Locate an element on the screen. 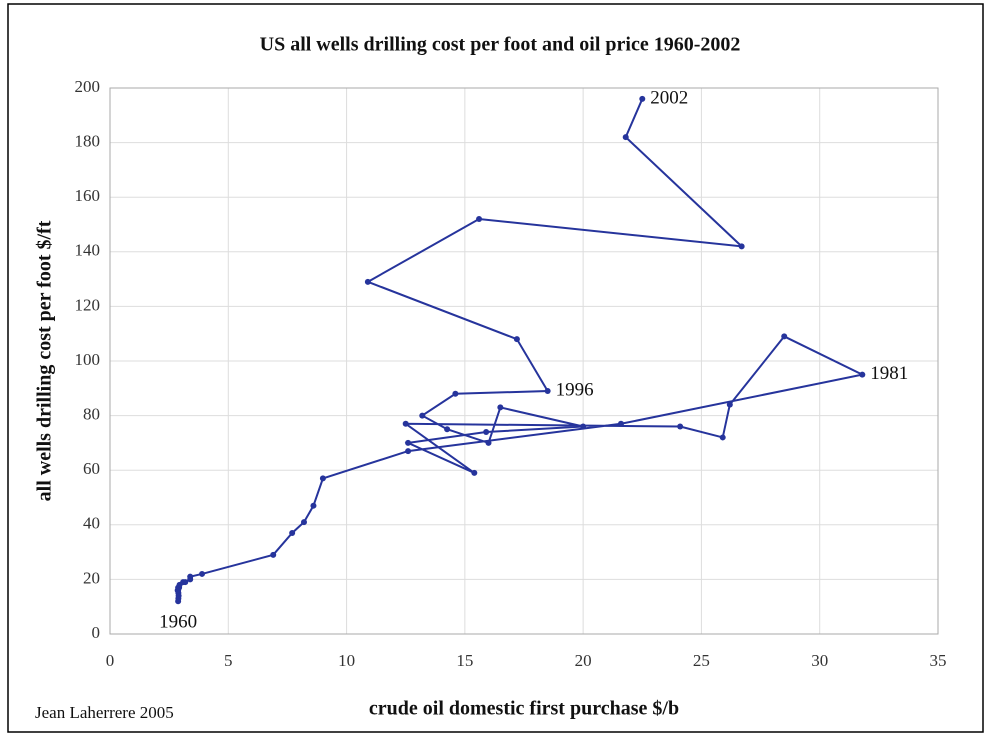 The height and width of the screenshot is (737, 989). y-tick-label: 80 is located at coordinates (91, 414).